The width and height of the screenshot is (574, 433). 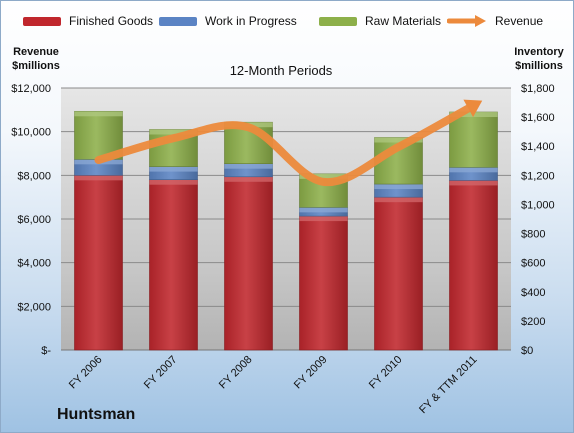 What do you see at coordinates (403, 21) in the screenshot?
I see `legend-label-raw-materials: Raw Materials` at bounding box center [403, 21].